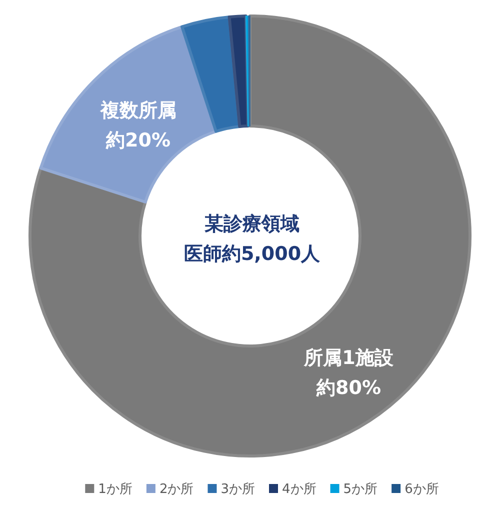 This screenshot has width=504, height=505. What do you see at coordinates (348, 387) in the screenshot?
I see `text: 約80%` at bounding box center [348, 387].